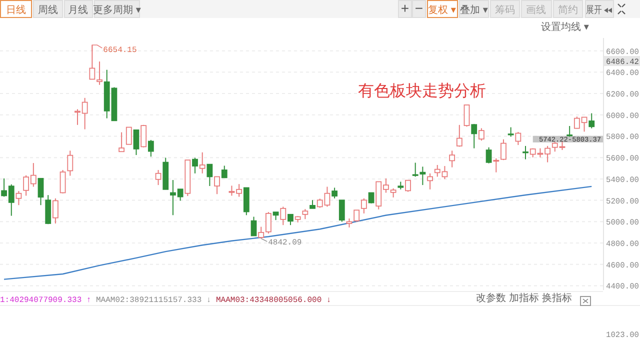 The height and width of the screenshot is (342, 640). I want to click on text: 叠加 ▾, so click(474, 10).